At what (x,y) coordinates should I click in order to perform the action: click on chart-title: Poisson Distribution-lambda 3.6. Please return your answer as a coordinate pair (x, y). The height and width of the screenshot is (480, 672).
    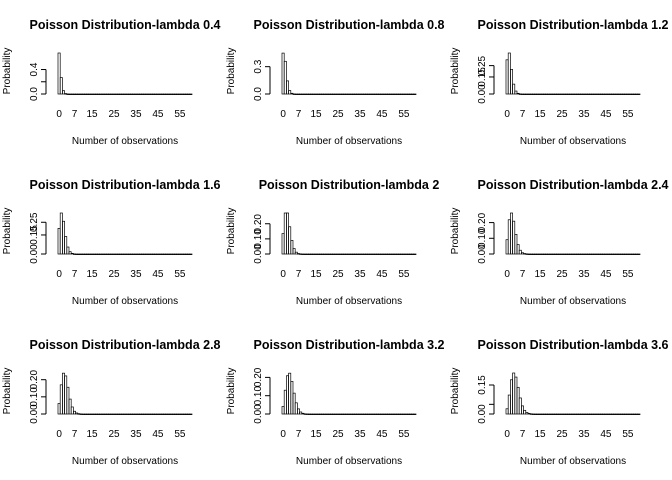
    Looking at the image, I should click on (573, 345).